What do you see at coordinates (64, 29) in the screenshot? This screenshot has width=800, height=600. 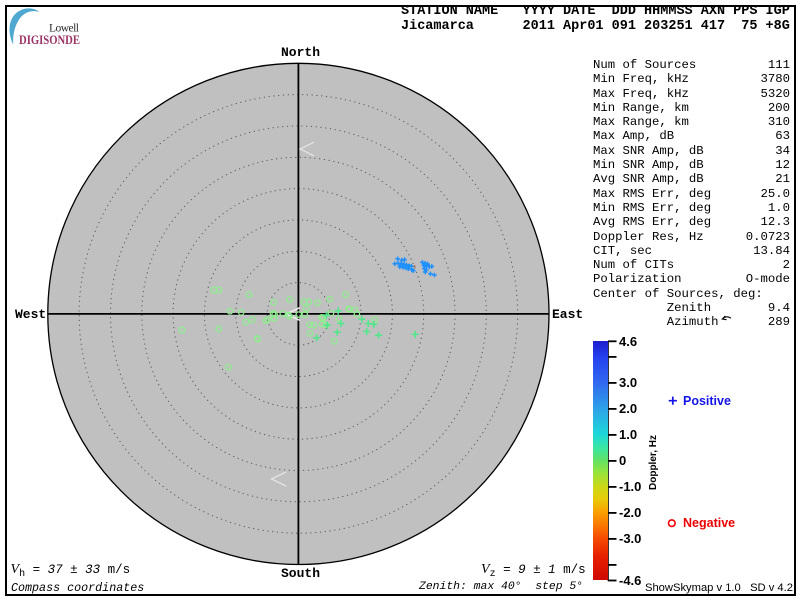 I see `svg-text: Lowell` at bounding box center [64, 29].